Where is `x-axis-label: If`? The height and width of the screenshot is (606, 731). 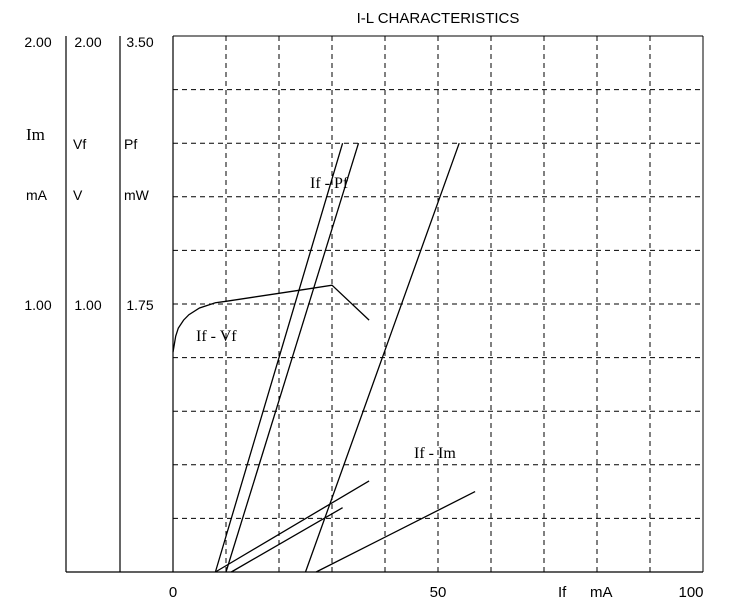 x-axis-label: If is located at coordinates (562, 592).